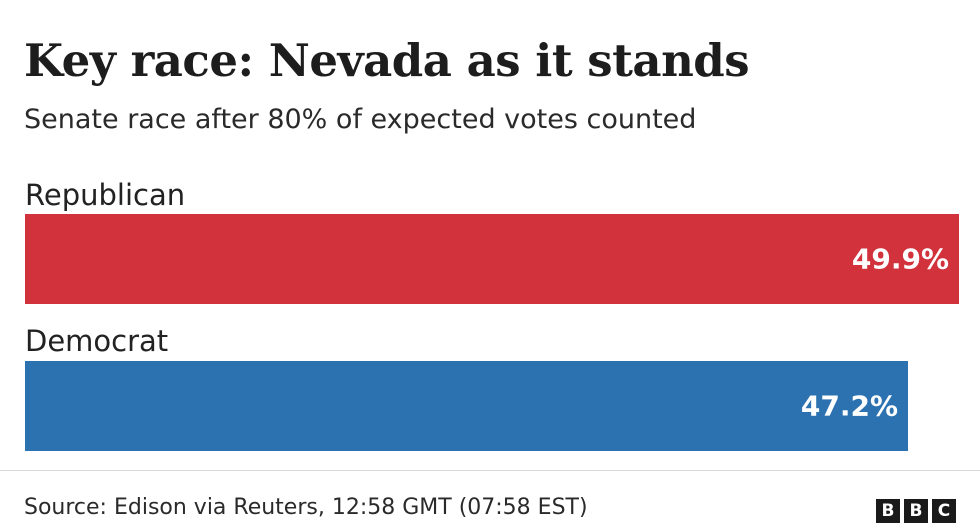 The image size is (980, 528). What do you see at coordinates (944, 511) in the screenshot?
I see `logo-letter: C` at bounding box center [944, 511].